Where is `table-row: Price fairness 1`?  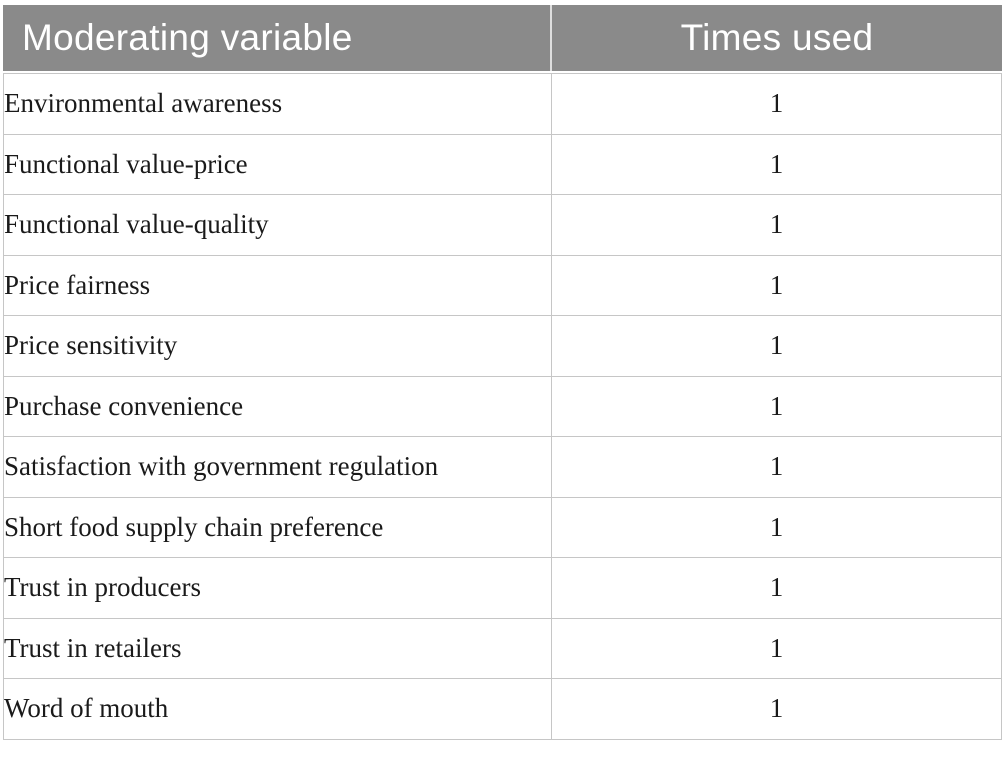 table-row: Price fairness 1 is located at coordinates (502, 285).